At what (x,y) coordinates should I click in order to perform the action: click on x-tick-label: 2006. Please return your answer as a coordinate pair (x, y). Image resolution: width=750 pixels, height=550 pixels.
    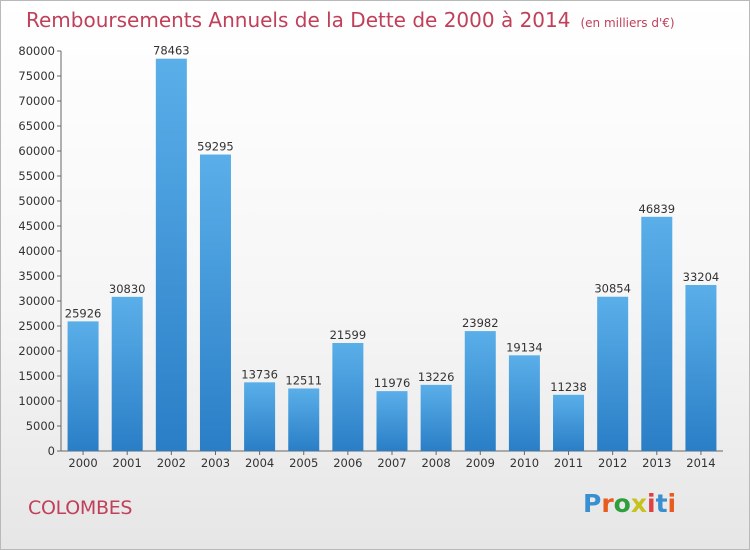
    Looking at the image, I should click on (347, 463).